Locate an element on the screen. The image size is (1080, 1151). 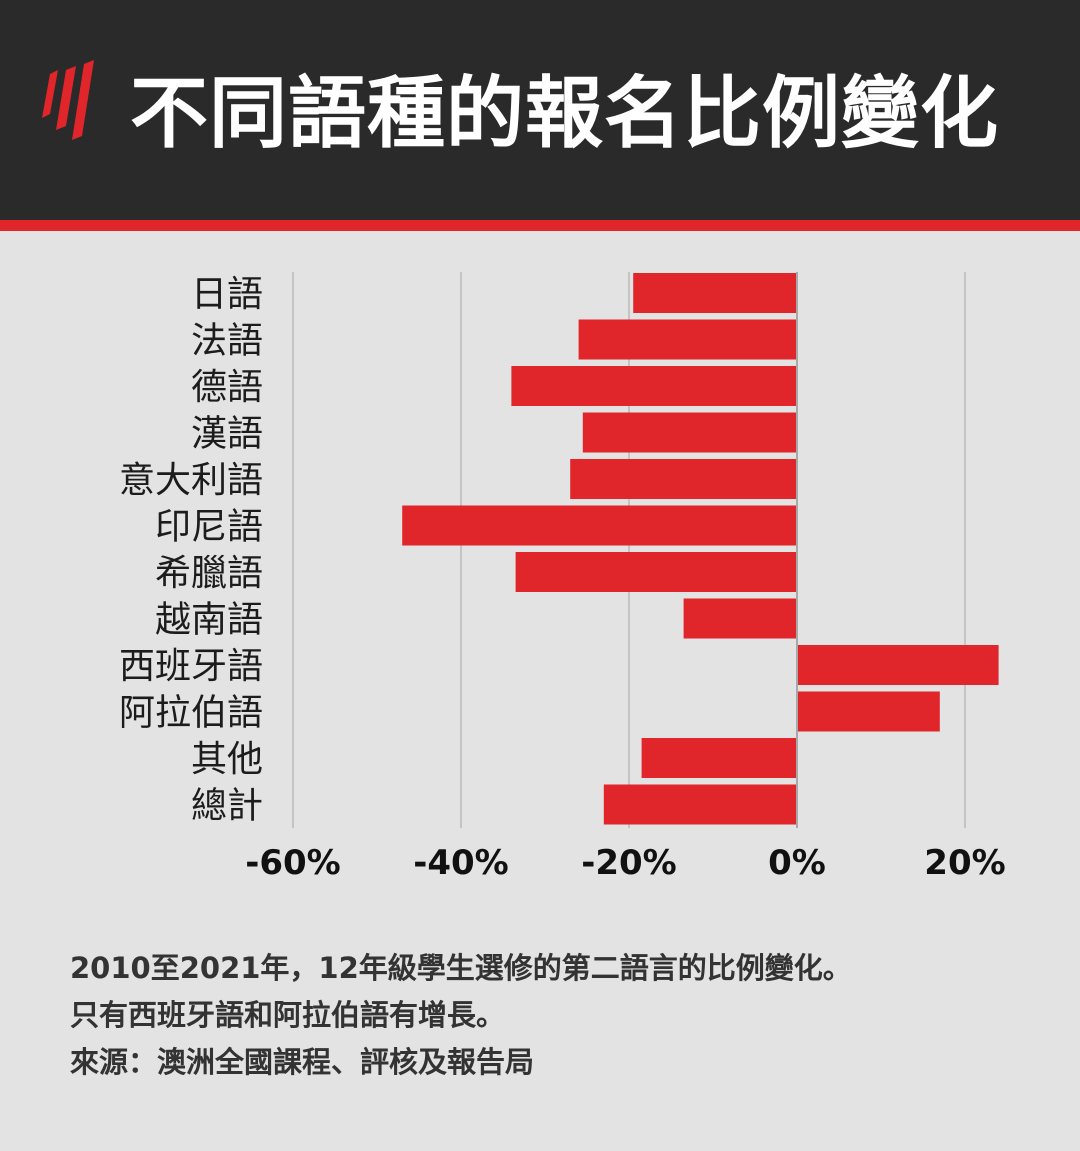
caption-line-1: 2010至2021年，12年級學生選修的第二語言的比例變化。 is located at coordinates (461, 968).